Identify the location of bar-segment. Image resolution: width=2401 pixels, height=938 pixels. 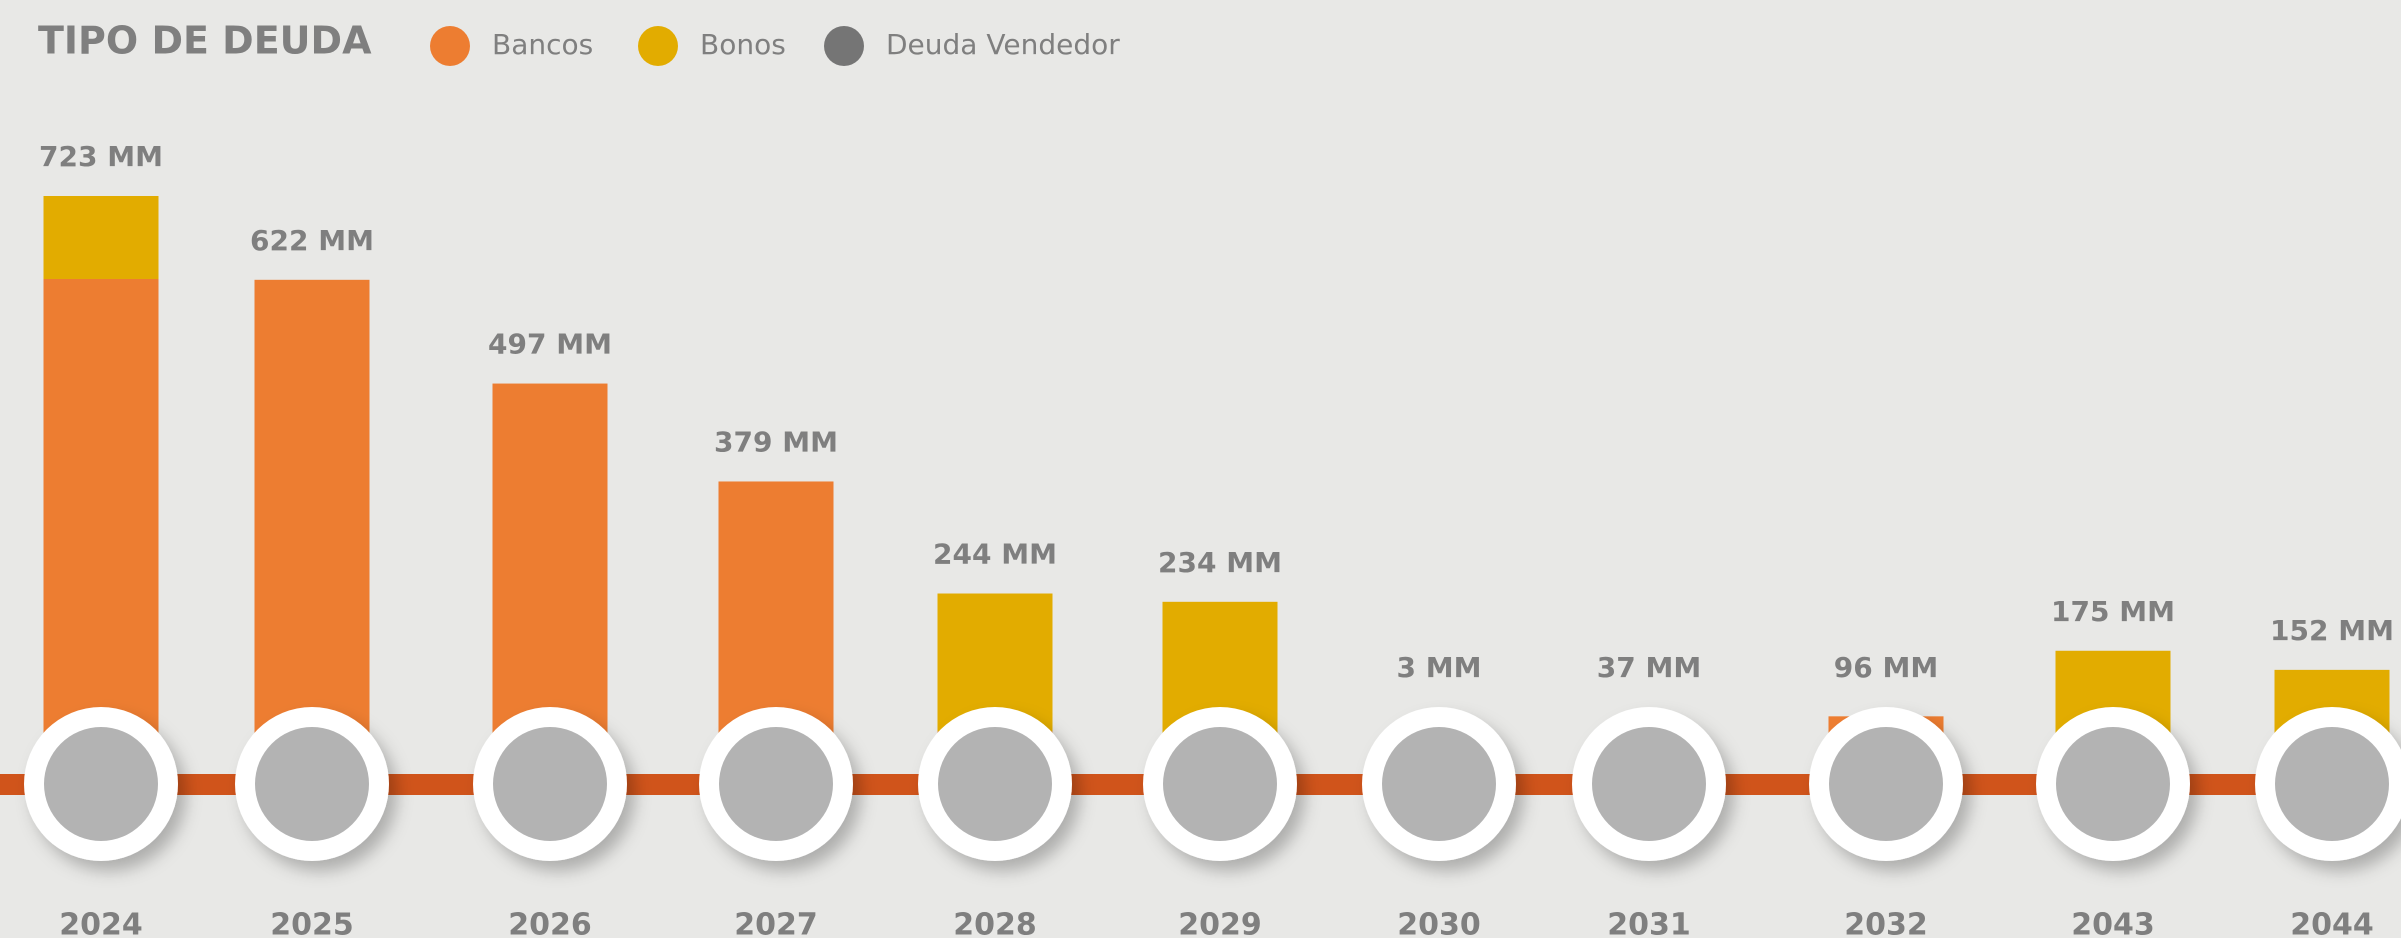
(101, 237).